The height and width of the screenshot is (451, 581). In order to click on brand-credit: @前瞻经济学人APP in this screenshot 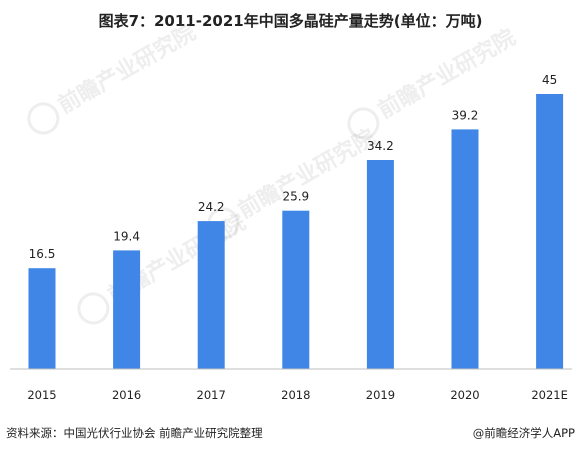, I will do `click(523, 433)`.